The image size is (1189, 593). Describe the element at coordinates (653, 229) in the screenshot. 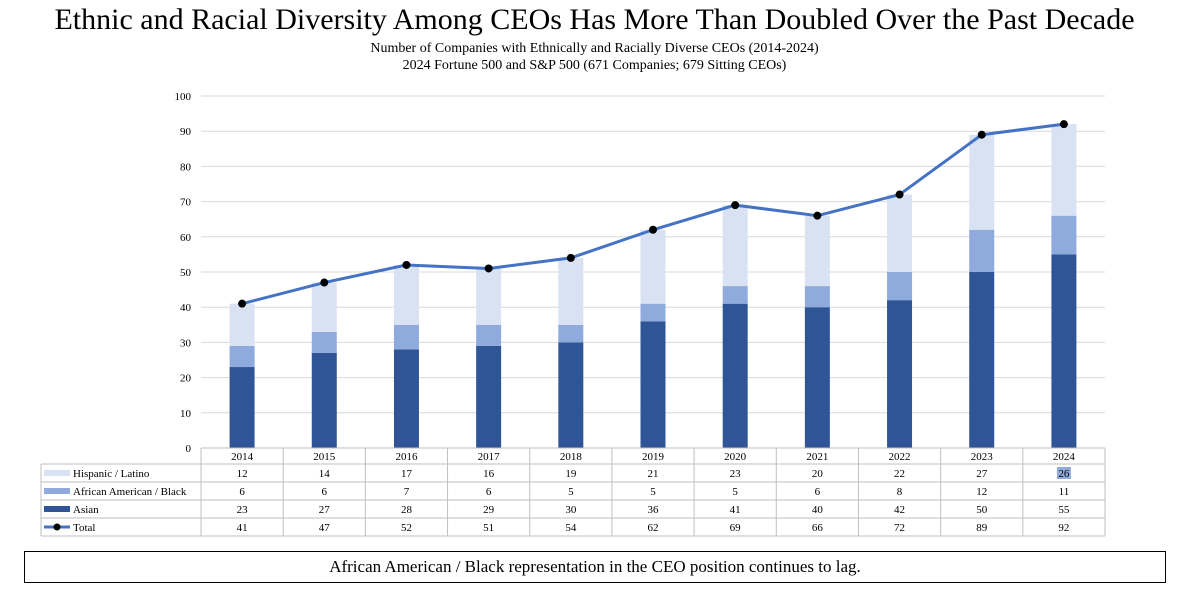

I see `total-marker-2019` at that location.